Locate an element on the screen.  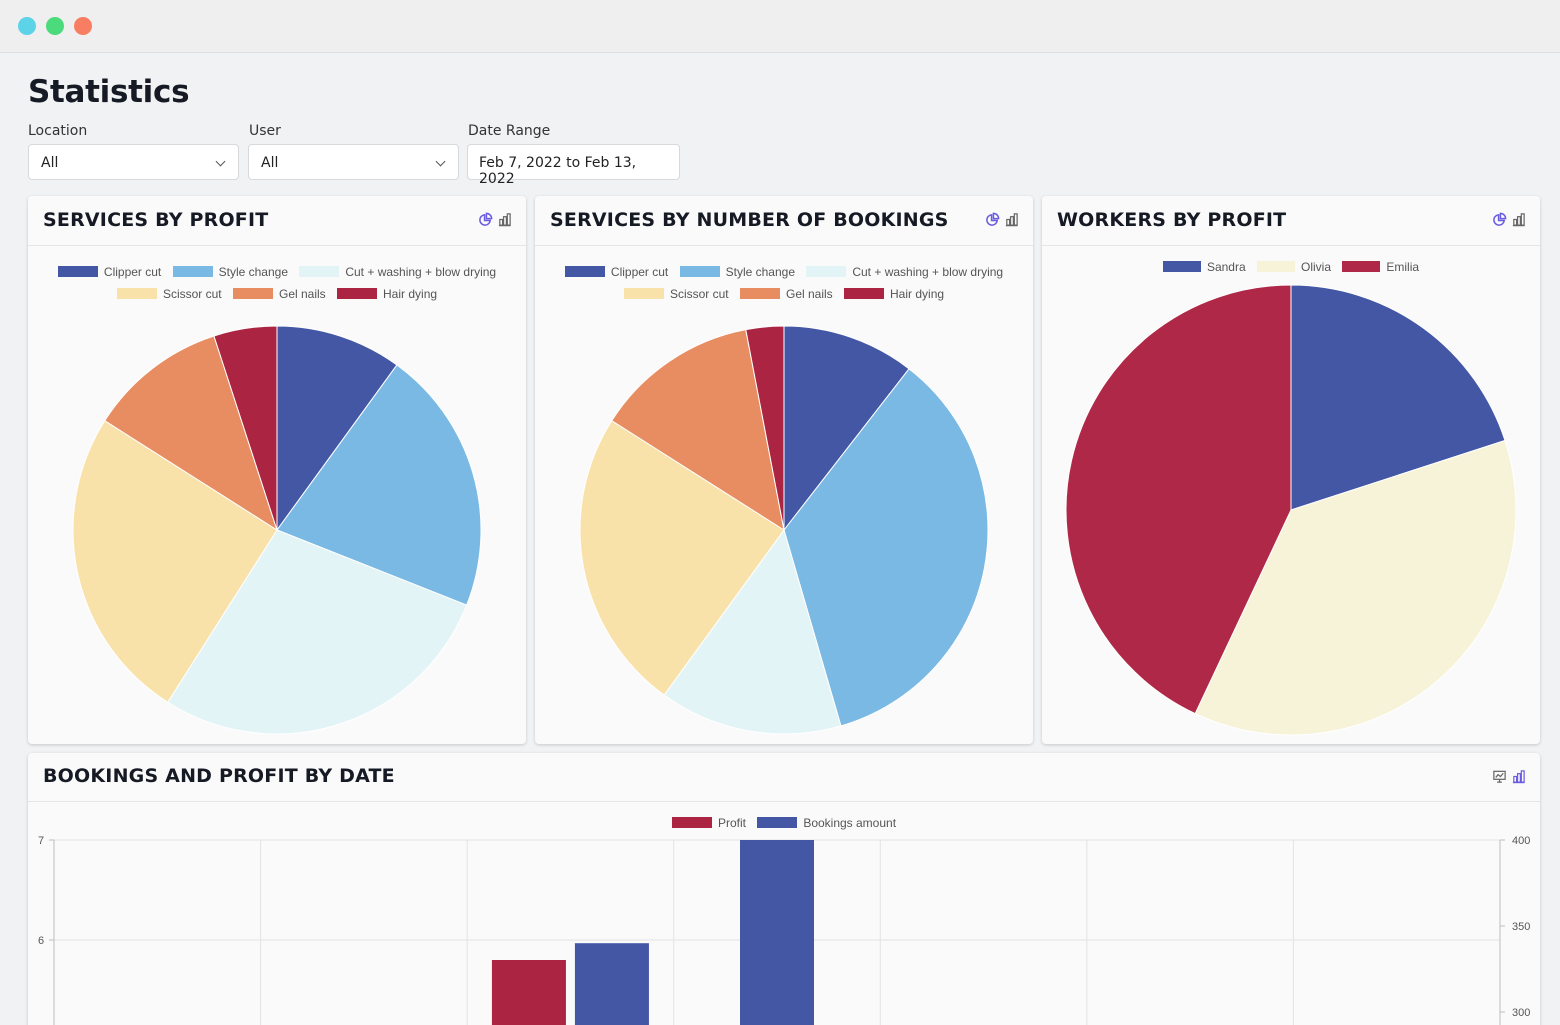
location-select: All is located at coordinates (133, 162).